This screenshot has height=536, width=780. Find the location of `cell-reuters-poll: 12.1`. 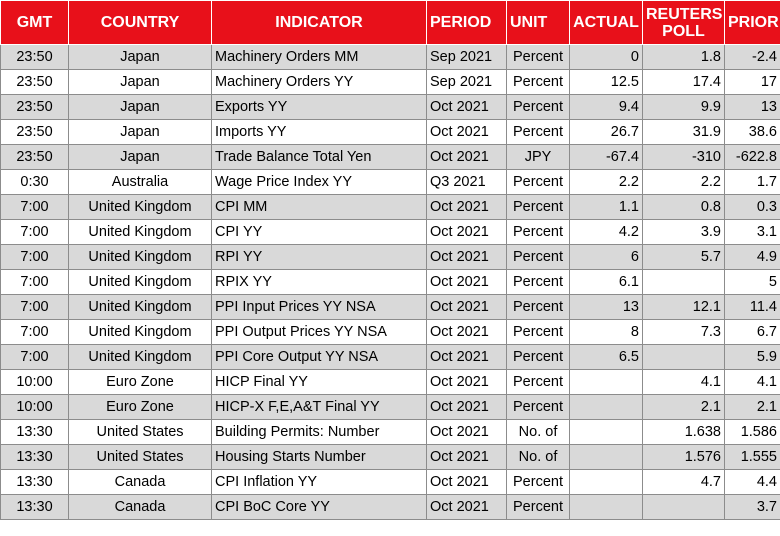

cell-reuters-poll: 12.1 is located at coordinates (683, 307).